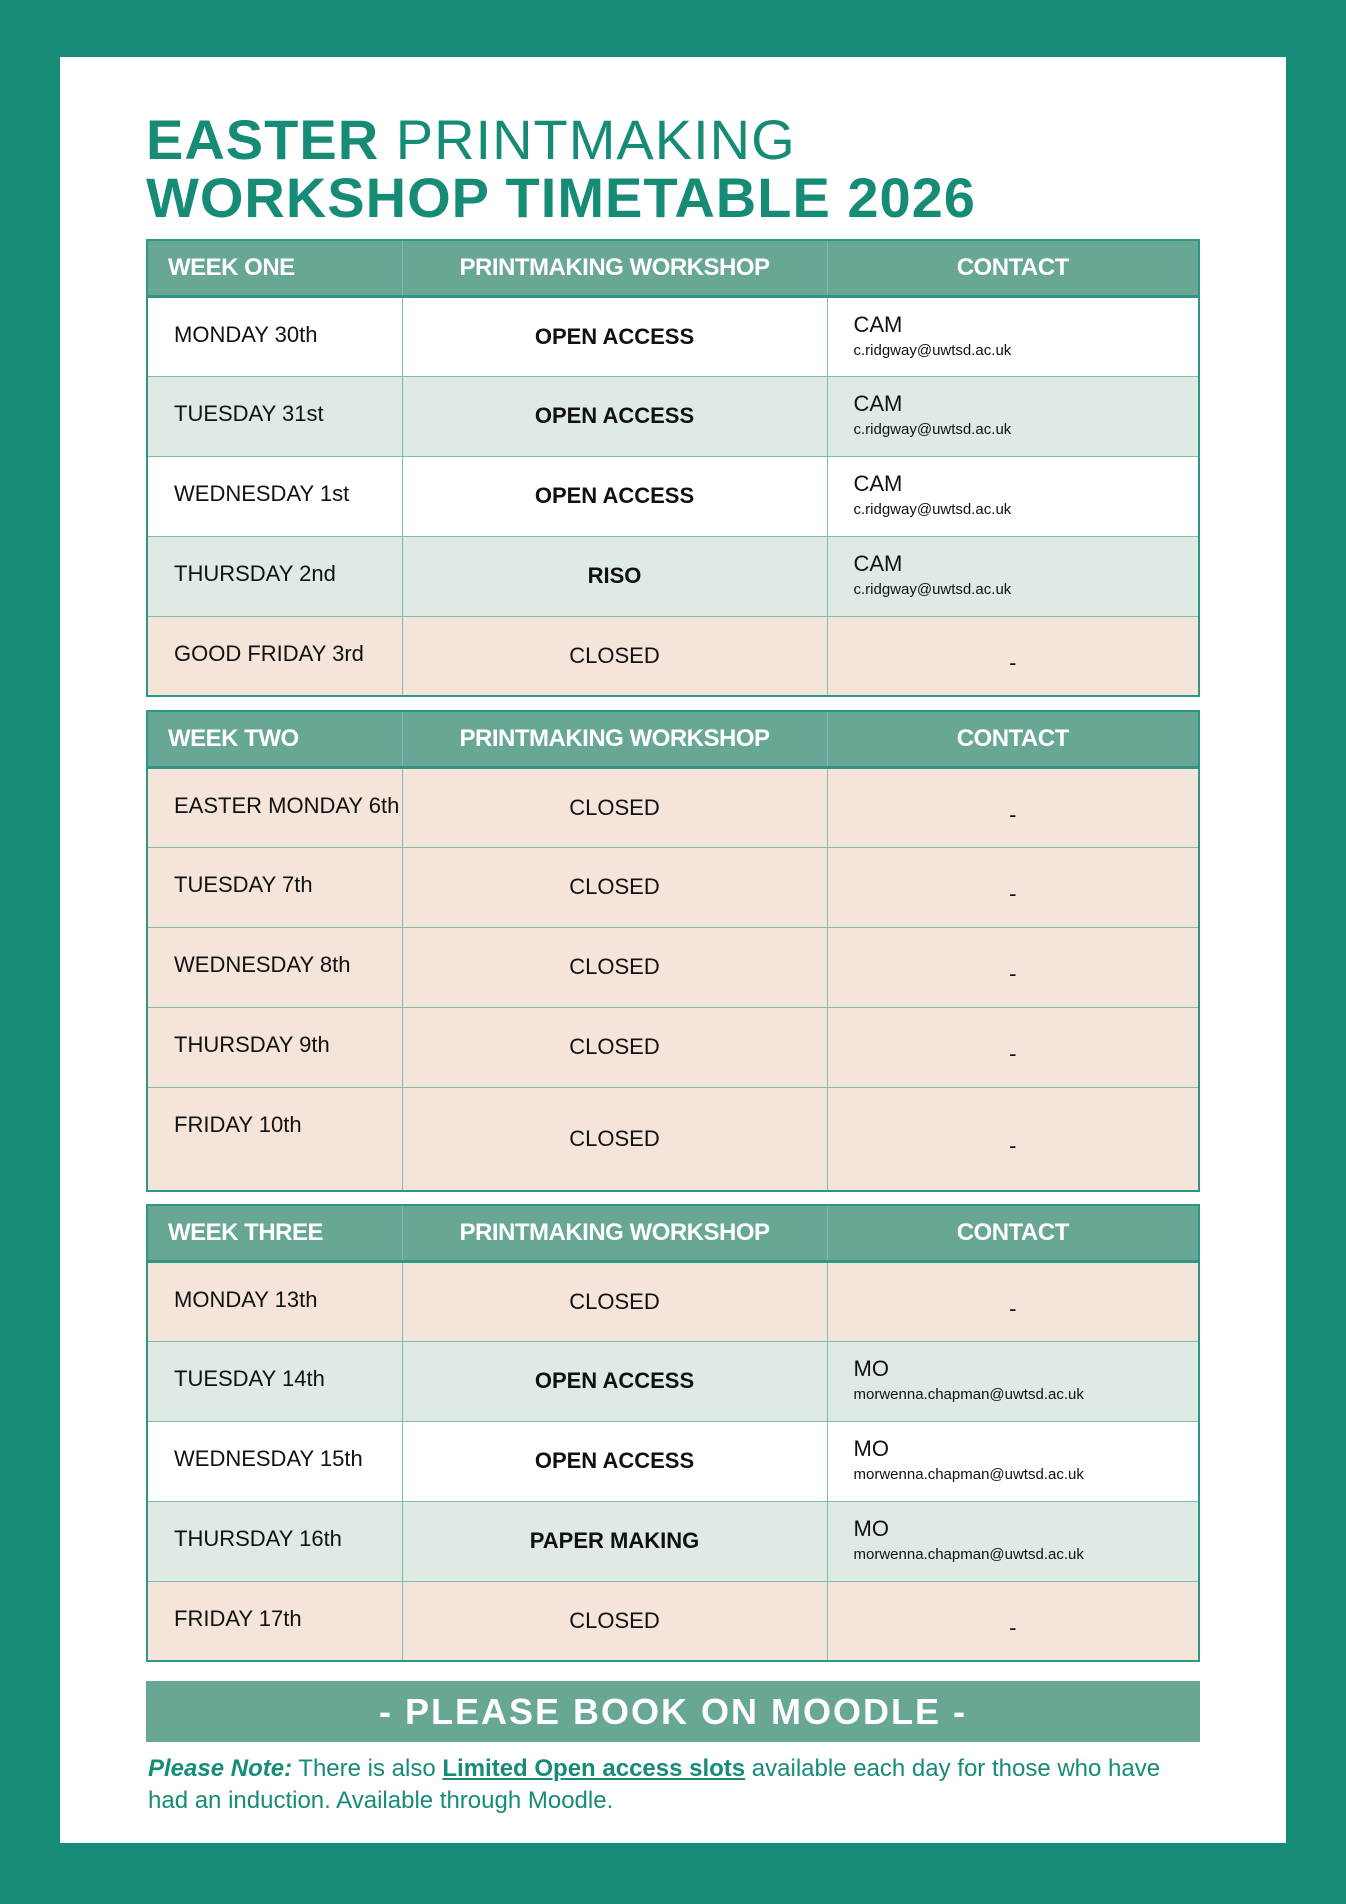 This screenshot has width=1346, height=1904. Describe the element at coordinates (673, 1711) in the screenshot. I see `book-on-moodle-banner: - PLEASE BOOK ON MOODLE -` at that location.